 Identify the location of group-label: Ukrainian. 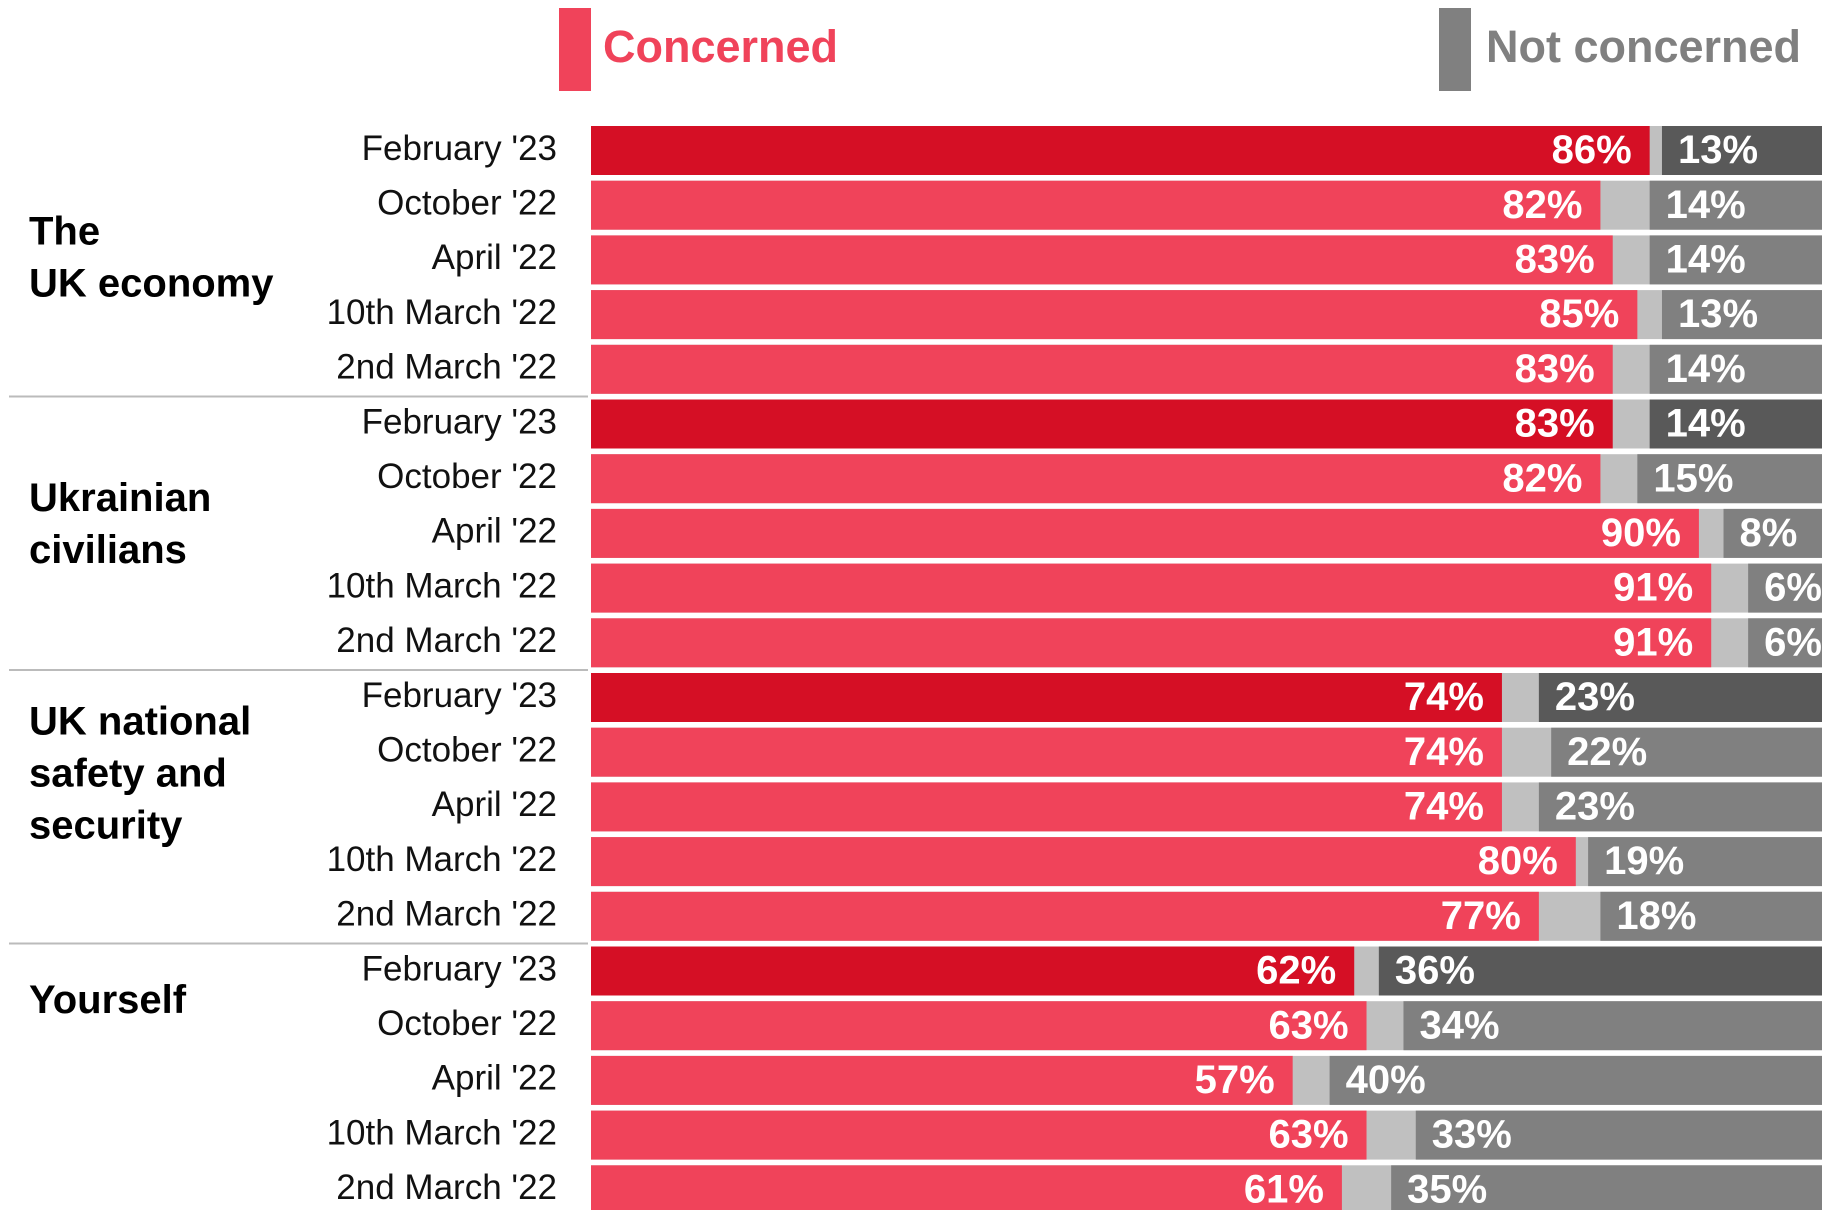
(120, 498).